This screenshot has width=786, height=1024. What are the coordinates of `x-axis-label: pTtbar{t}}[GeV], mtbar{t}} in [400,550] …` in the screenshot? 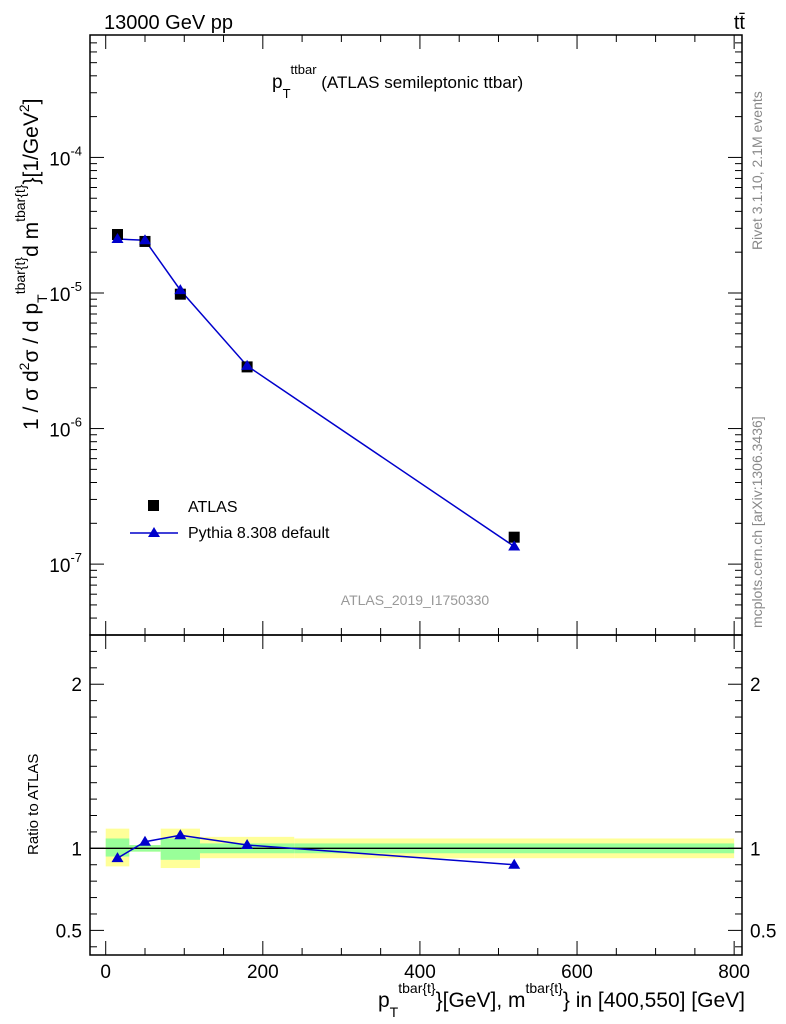 It's located at (561, 1000).